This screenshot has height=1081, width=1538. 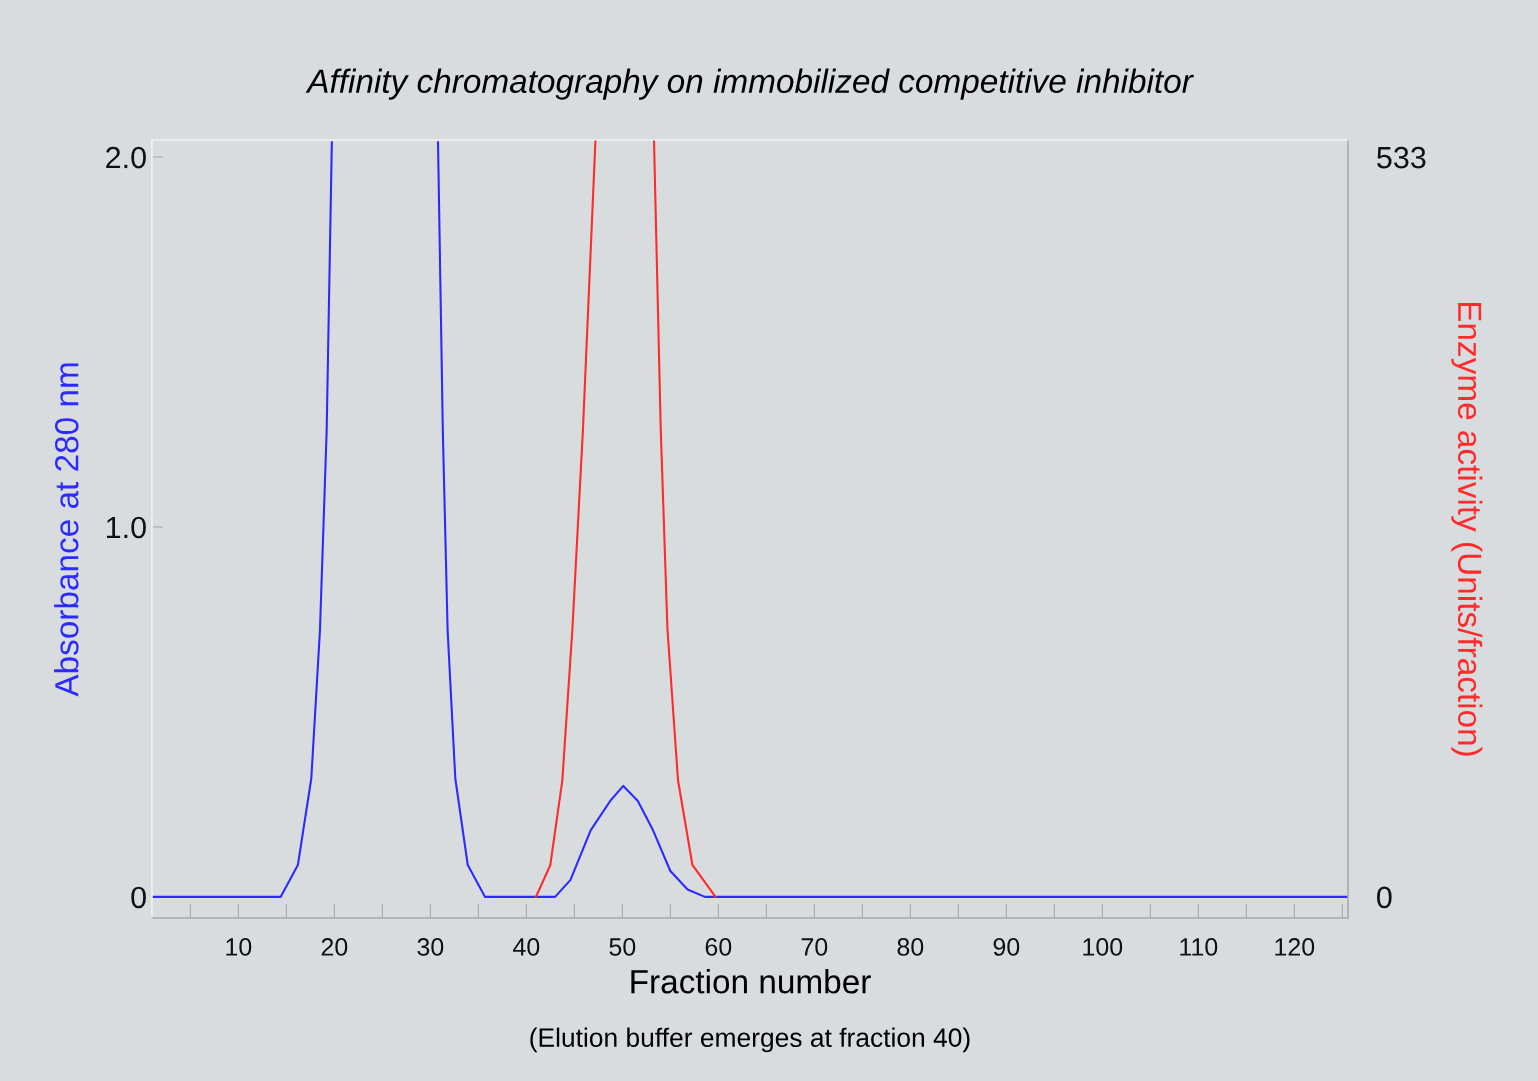 What do you see at coordinates (138, 897) in the screenshot?
I see `y-tick-label: 0` at bounding box center [138, 897].